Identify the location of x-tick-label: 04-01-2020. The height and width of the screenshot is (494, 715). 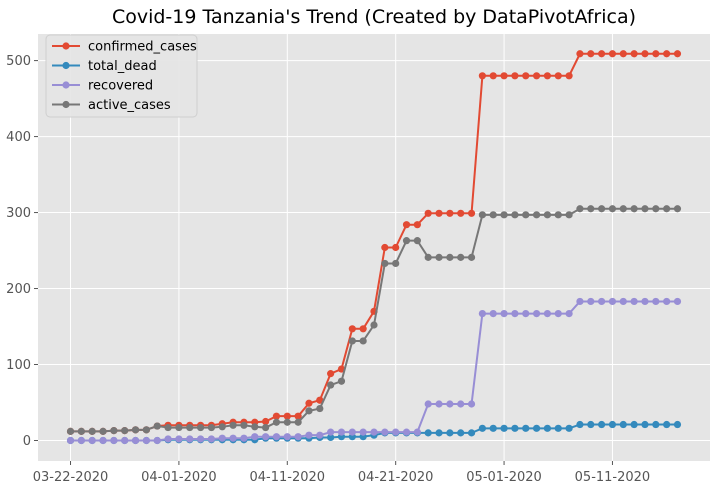
(179, 477).